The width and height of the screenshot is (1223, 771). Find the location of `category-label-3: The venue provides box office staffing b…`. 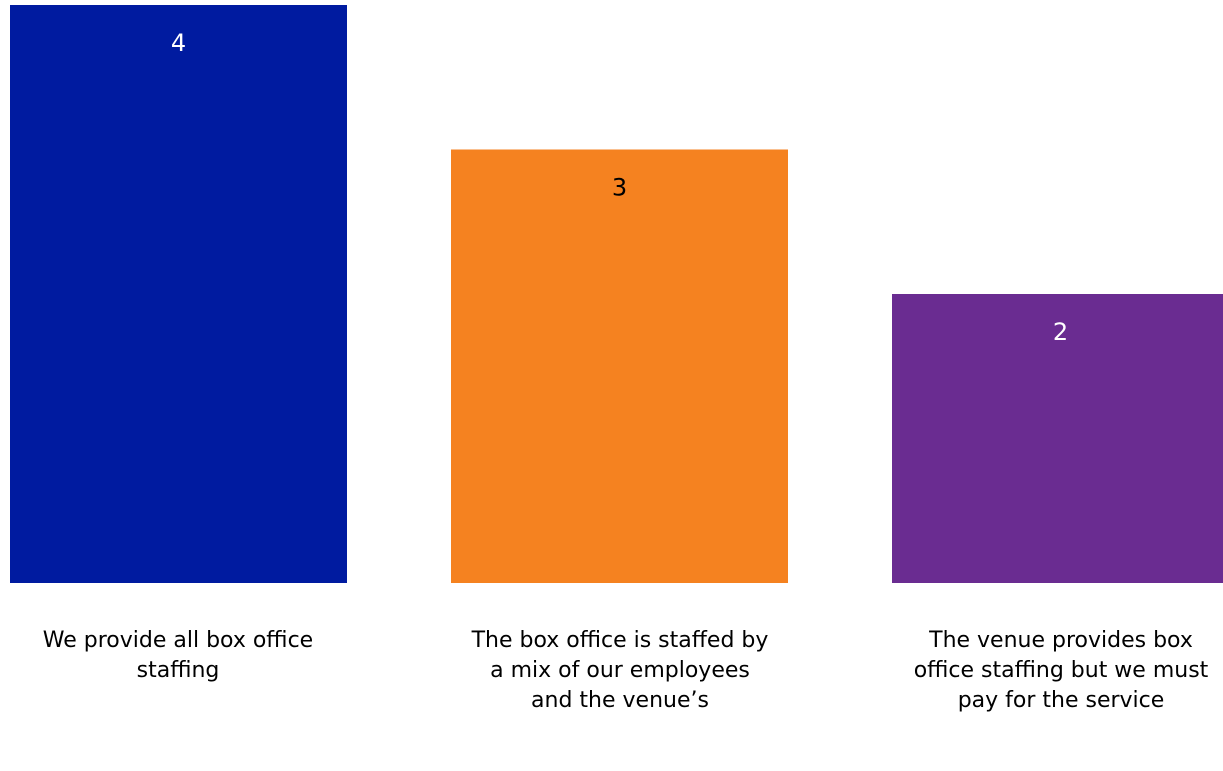

category-label-3: The venue provides box office staffing b… is located at coordinates (1061, 670).